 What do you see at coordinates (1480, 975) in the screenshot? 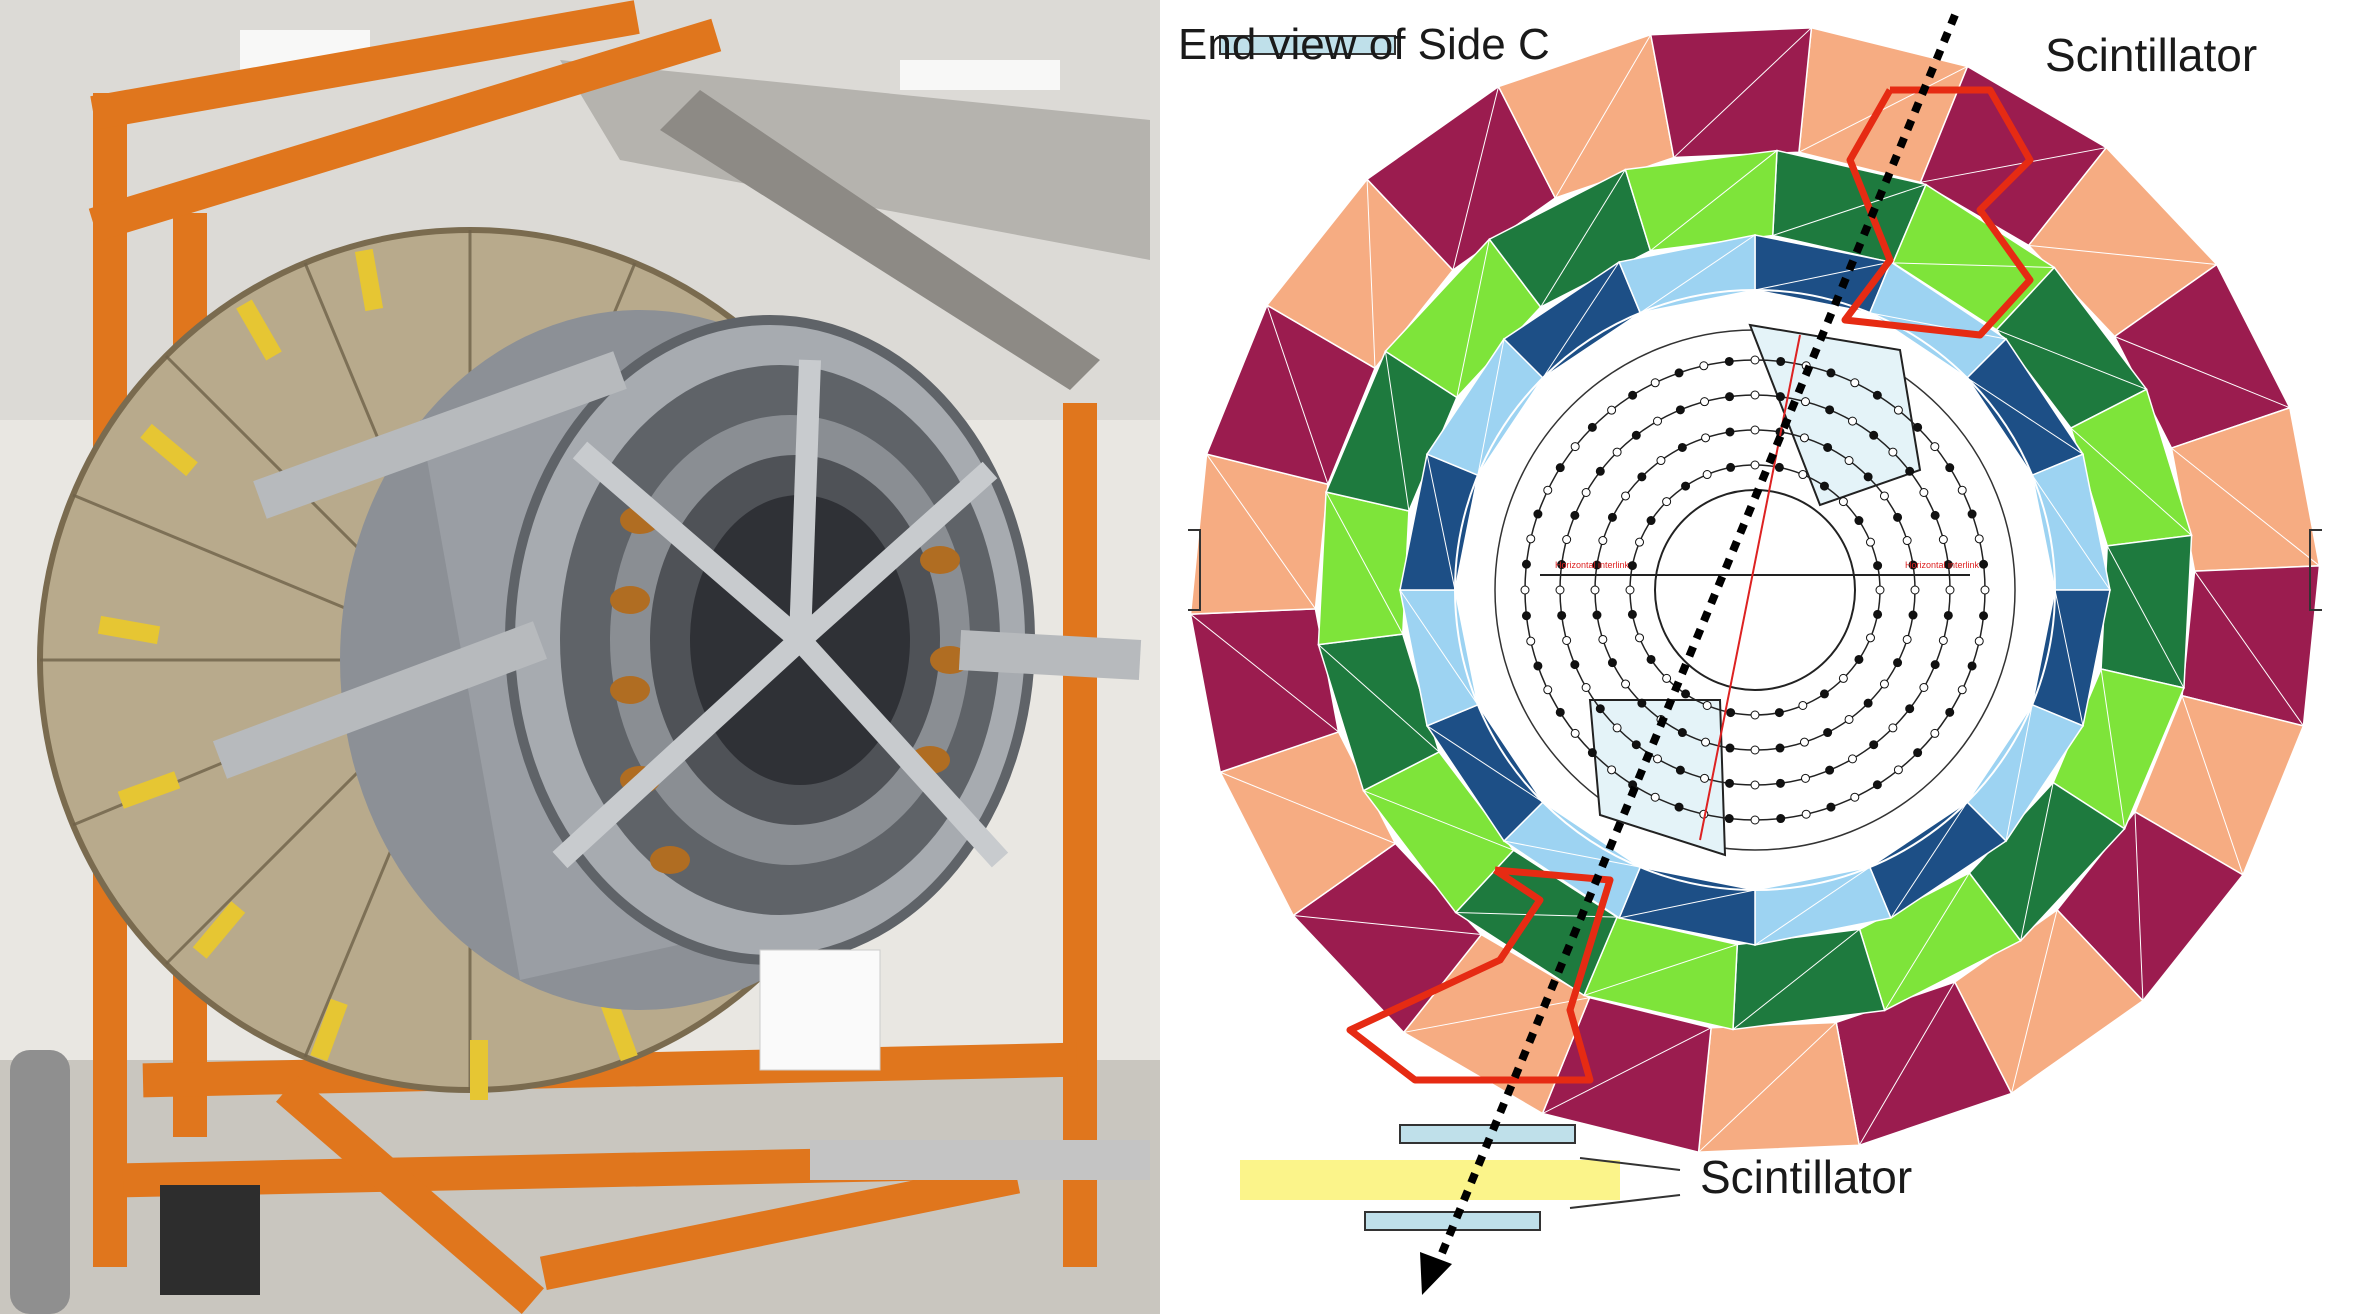
I see `bottom-hit-outline` at bounding box center [1480, 975].